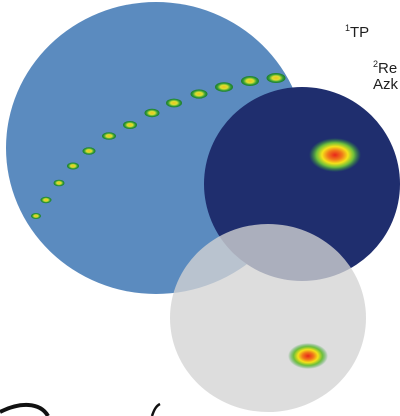  Describe the element at coordinates (335, 155) in the screenshot. I see `navy-circle-spot` at that location.